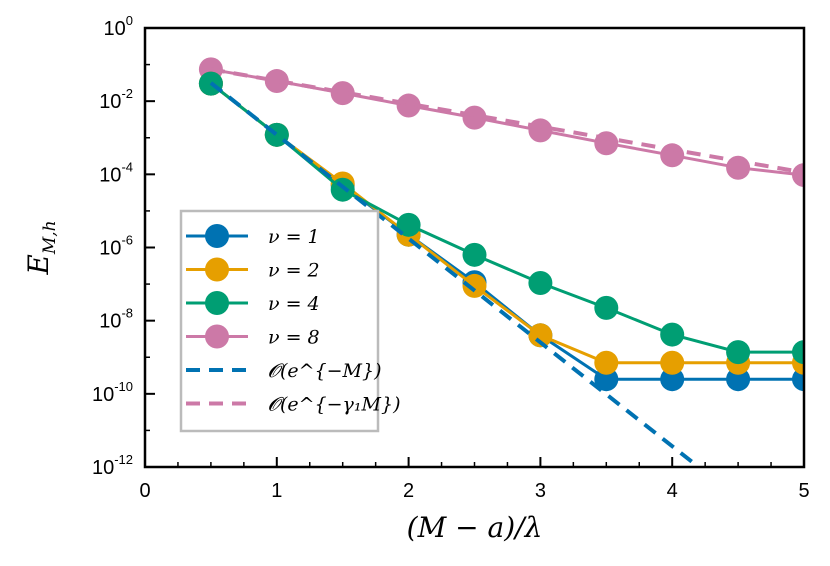 The height and width of the screenshot is (566, 830). What do you see at coordinates (279, 321) in the screenshot?
I see `legend-box` at bounding box center [279, 321].